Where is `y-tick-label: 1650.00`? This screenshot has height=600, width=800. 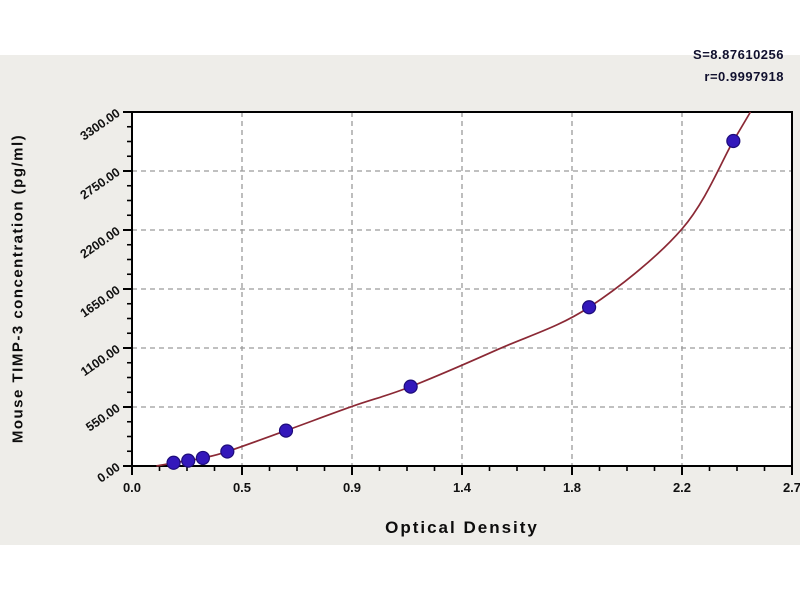
y-tick-label: 1650.00 is located at coordinates (100, 301).